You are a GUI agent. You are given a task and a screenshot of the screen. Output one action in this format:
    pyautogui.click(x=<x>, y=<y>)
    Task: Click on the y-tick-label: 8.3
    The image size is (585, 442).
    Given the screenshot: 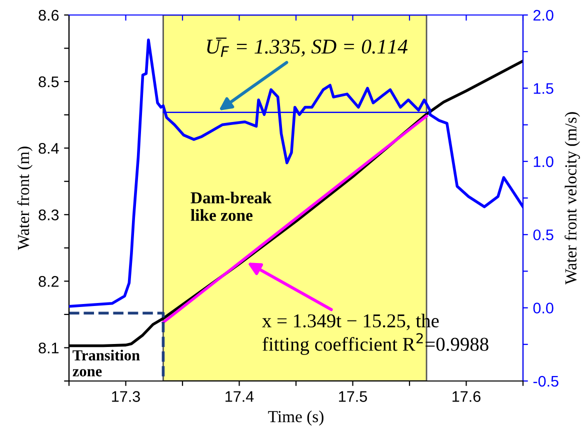 What is the action you would take?
    pyautogui.click(x=48, y=215)
    